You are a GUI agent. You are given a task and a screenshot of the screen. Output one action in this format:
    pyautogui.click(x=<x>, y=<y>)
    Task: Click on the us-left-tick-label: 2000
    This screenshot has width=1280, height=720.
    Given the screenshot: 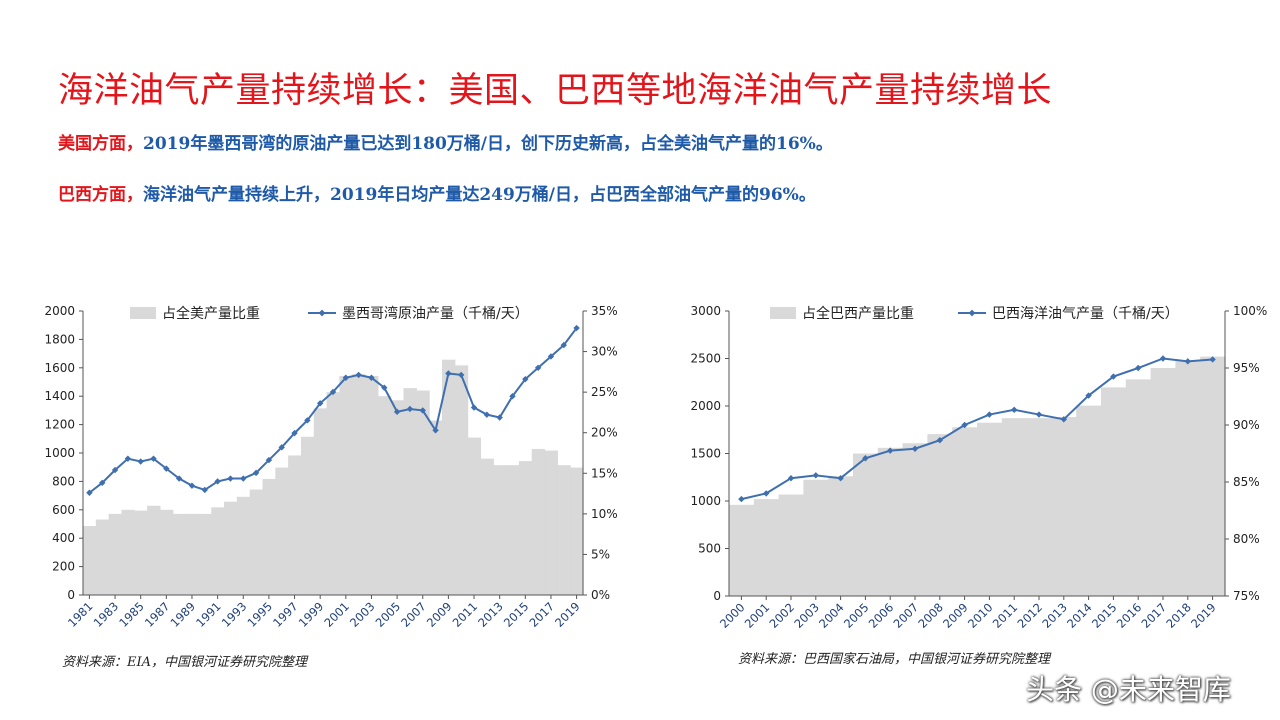 What is the action you would take?
    pyautogui.click(x=59, y=311)
    